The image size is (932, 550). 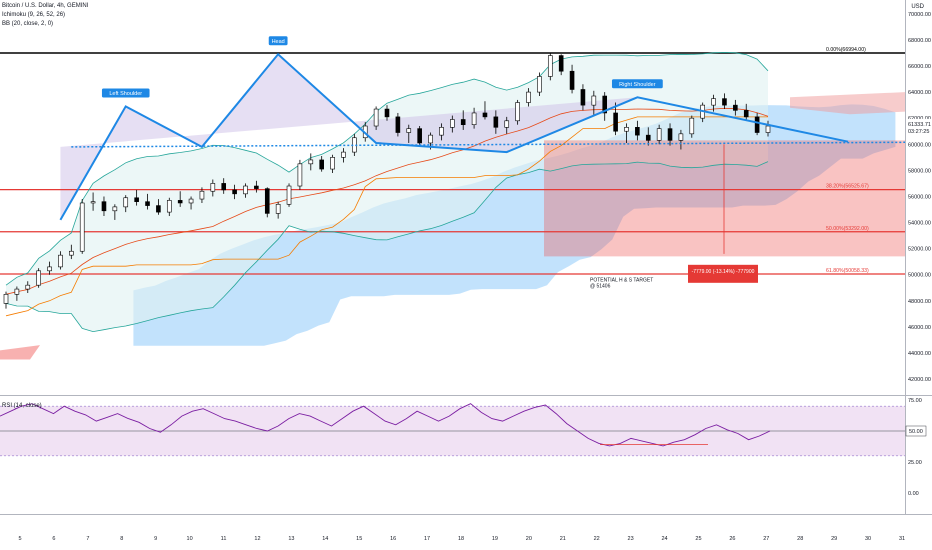 What do you see at coordinates (917, 7) in the screenshot?
I see `currency-label: USD` at bounding box center [917, 7].